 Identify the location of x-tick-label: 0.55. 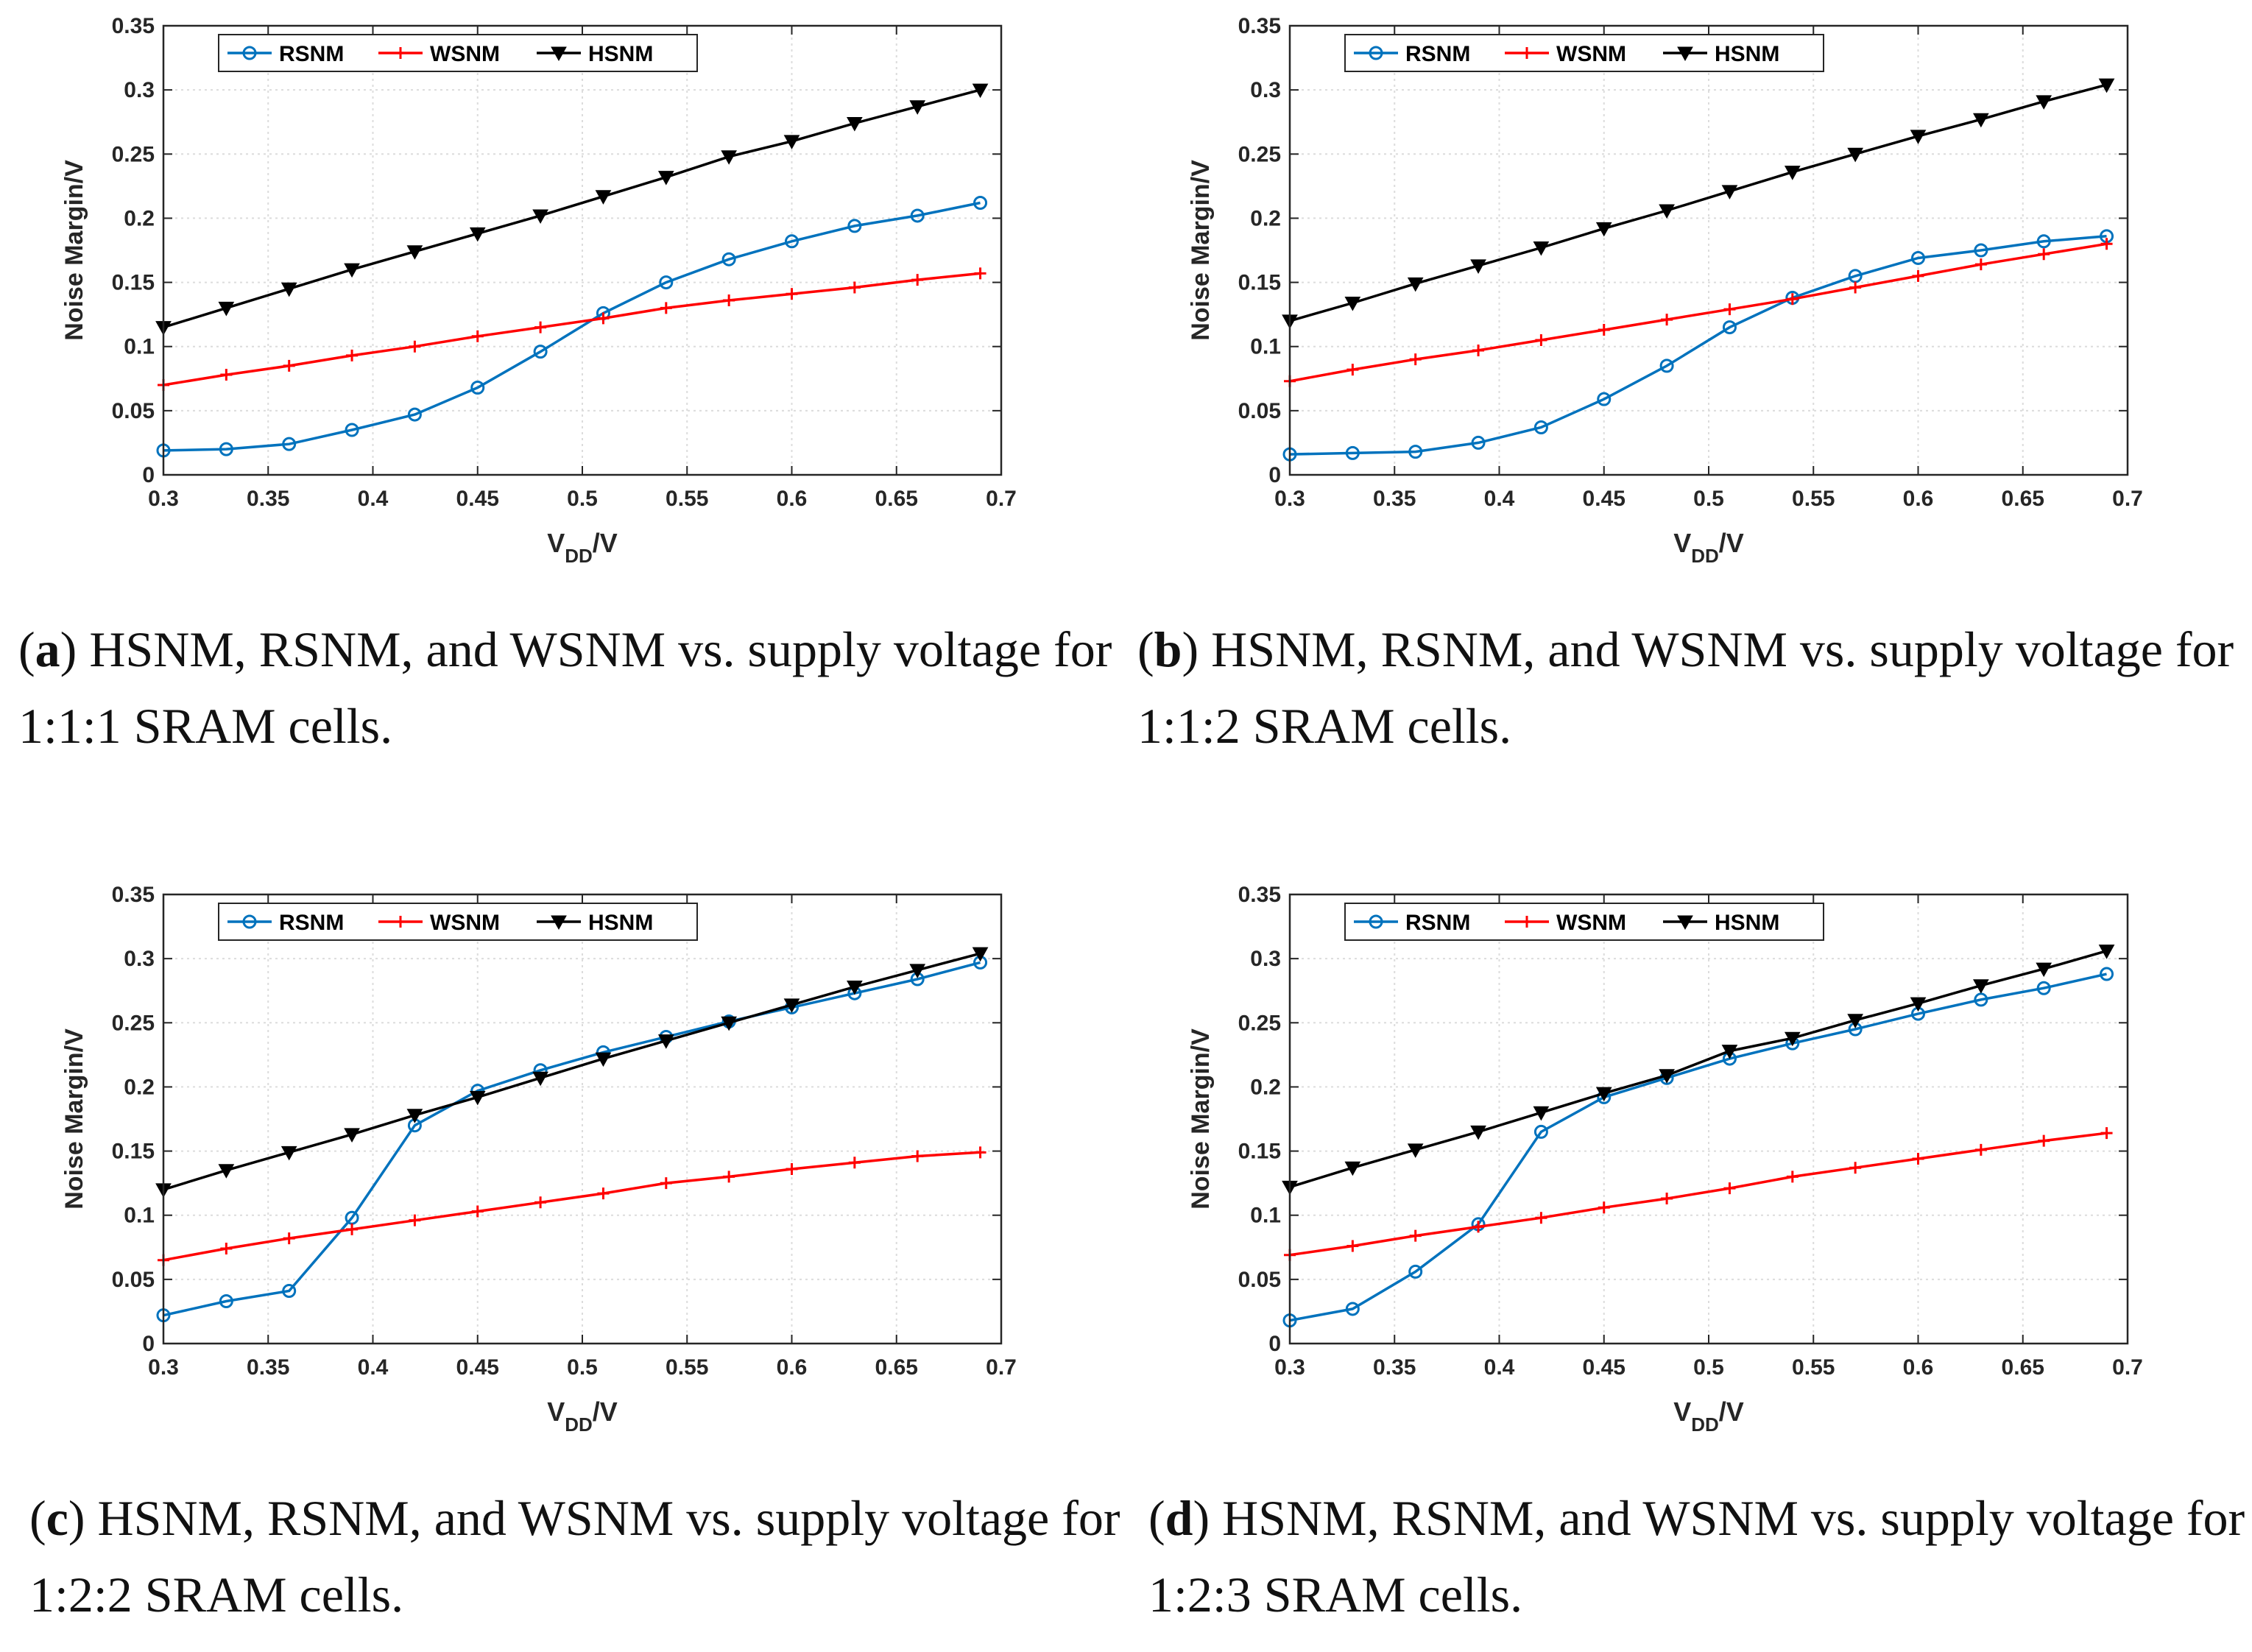
(687, 1367).